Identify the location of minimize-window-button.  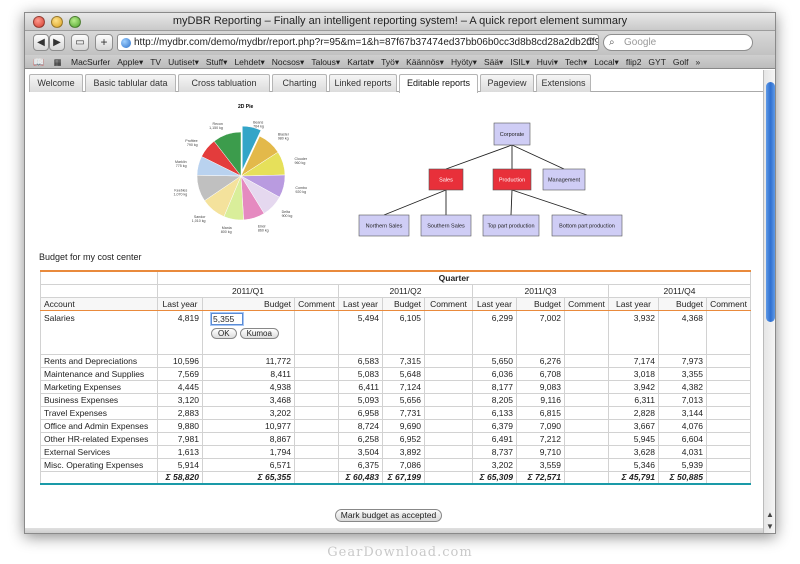
(57, 22).